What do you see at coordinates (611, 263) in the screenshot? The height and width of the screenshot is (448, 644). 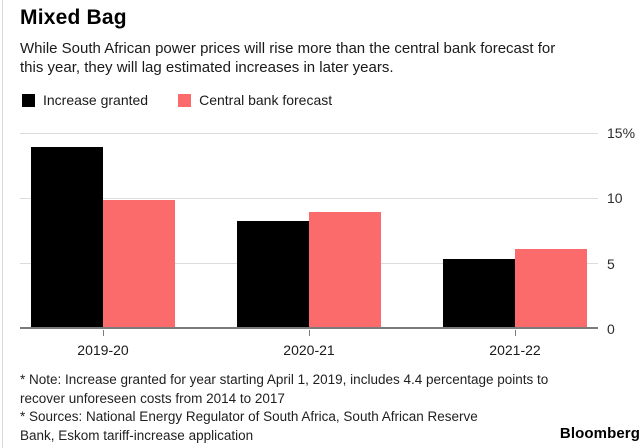 I see `y-axis-label-5: 5` at bounding box center [611, 263].